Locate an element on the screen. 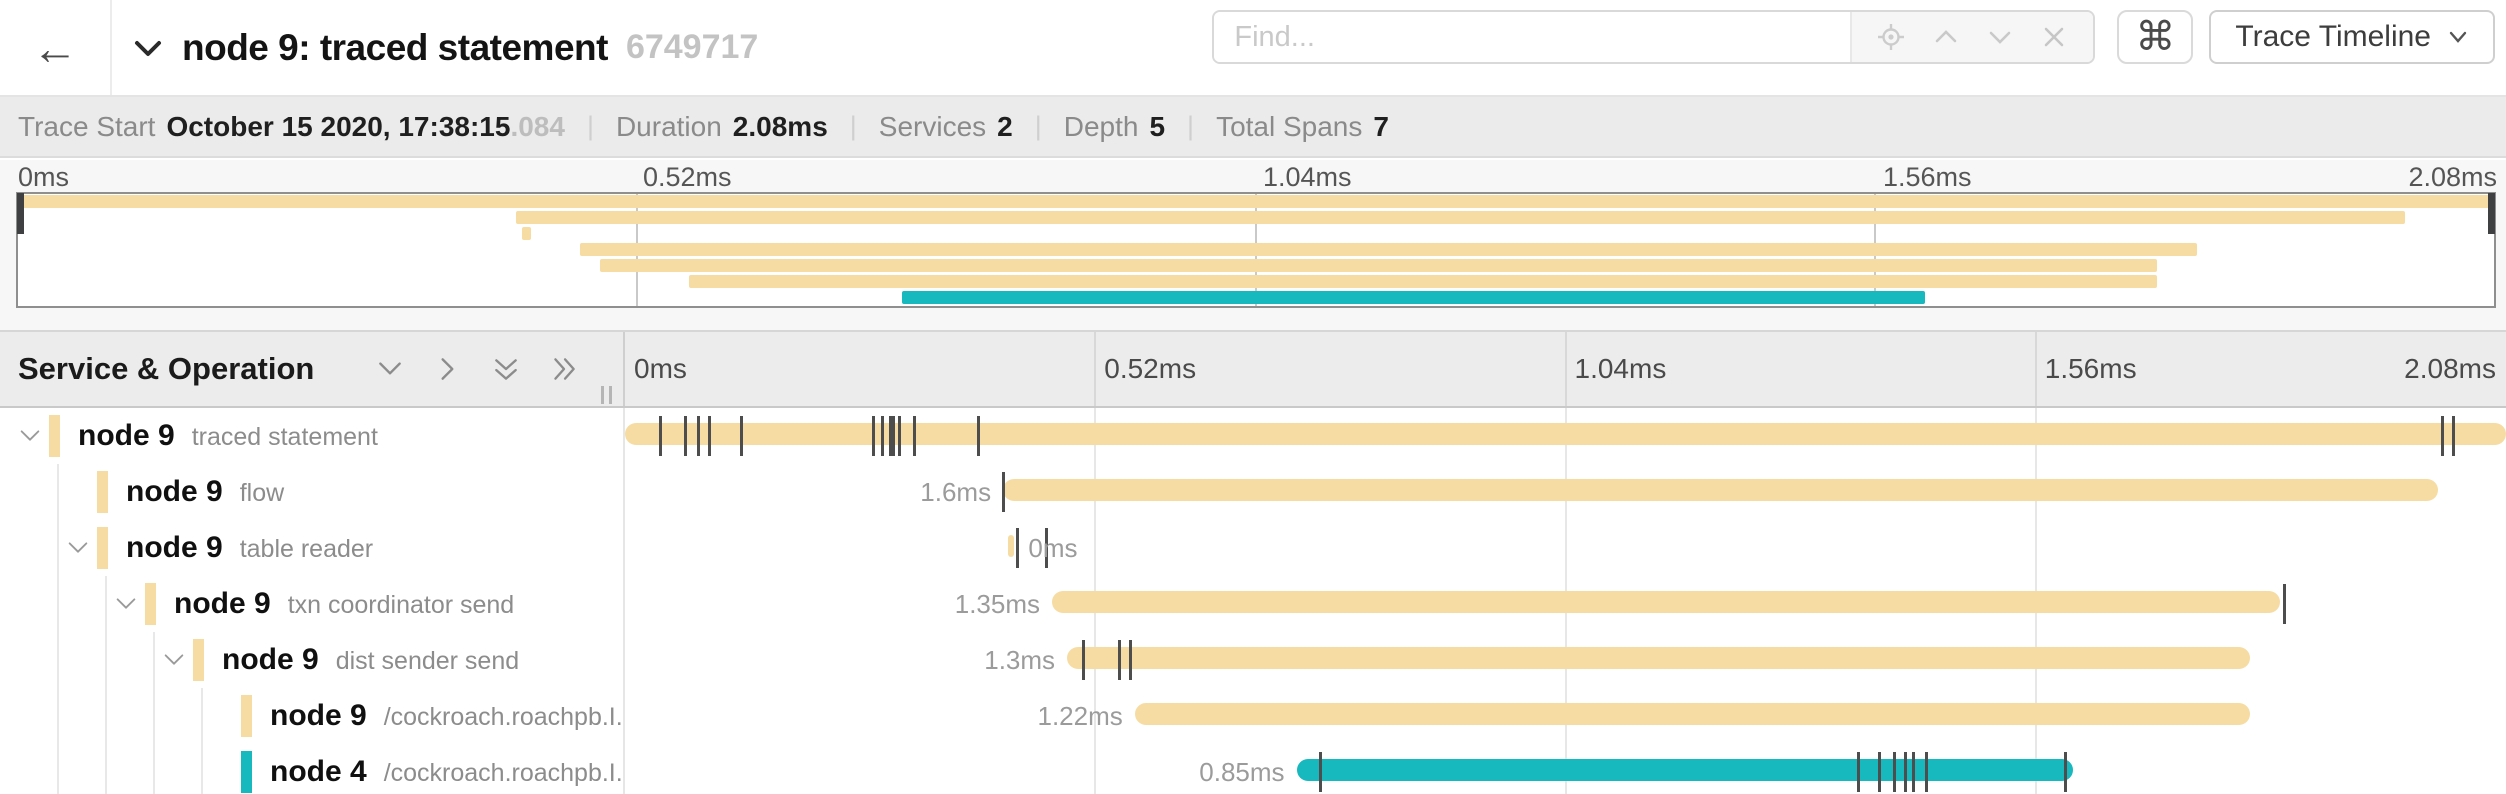 Image resolution: width=2506 pixels, height=794 pixels. back-button: ← is located at coordinates (56, 47).